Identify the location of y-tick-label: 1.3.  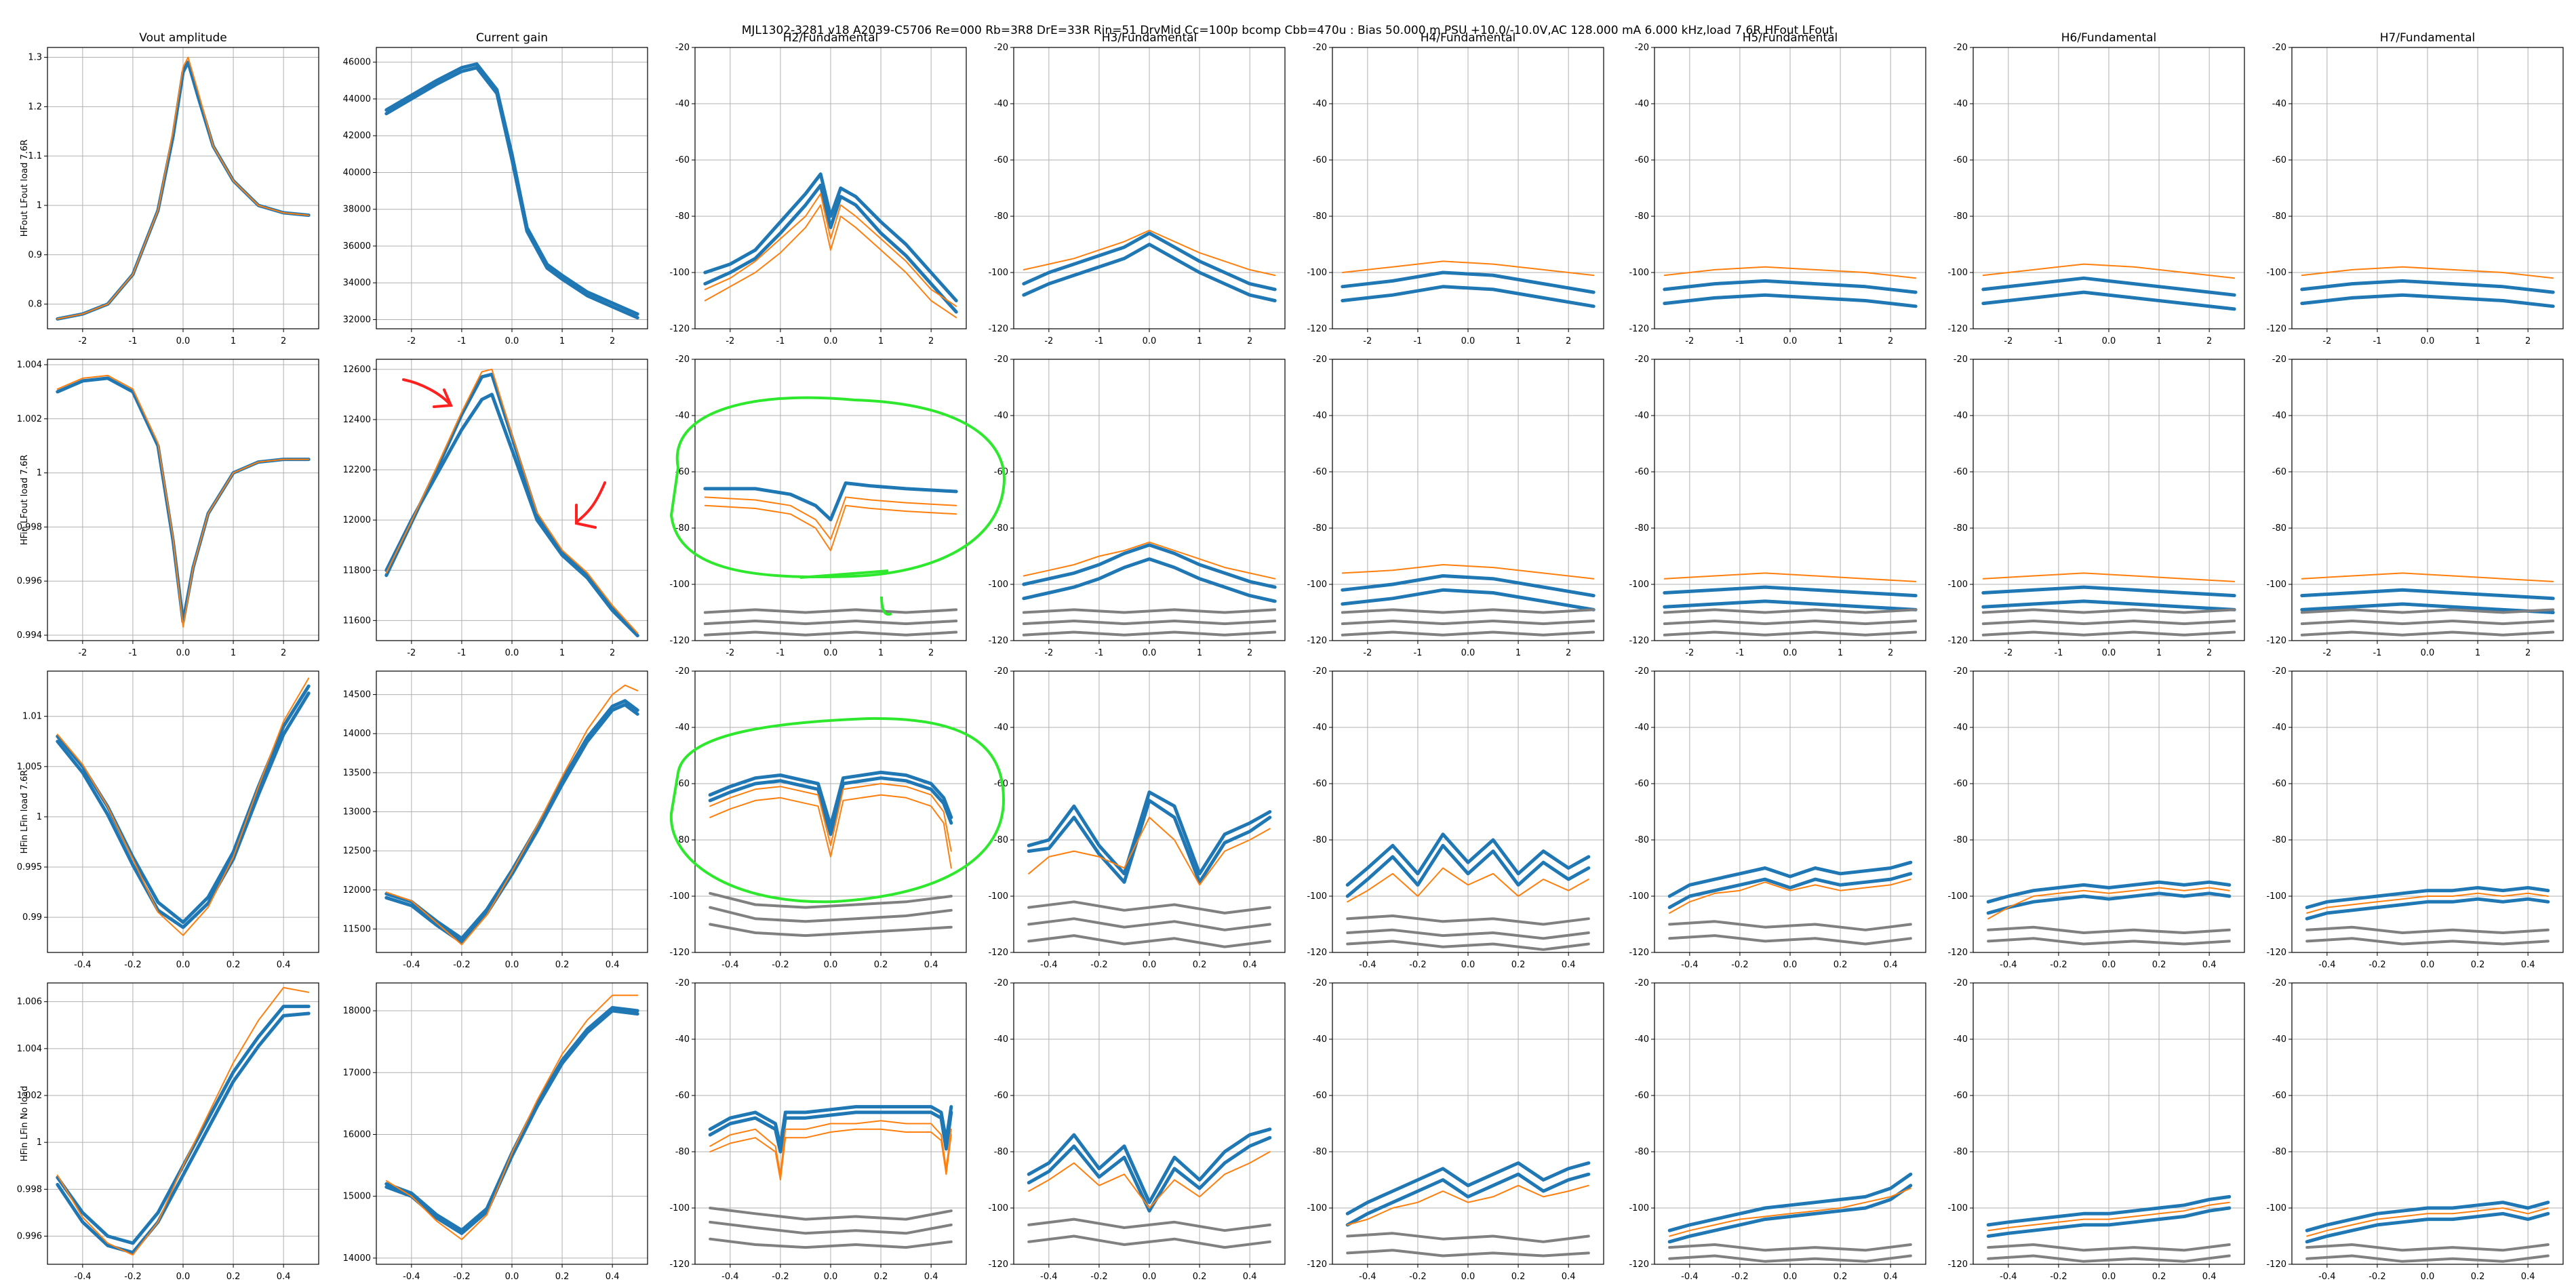
(35, 58).